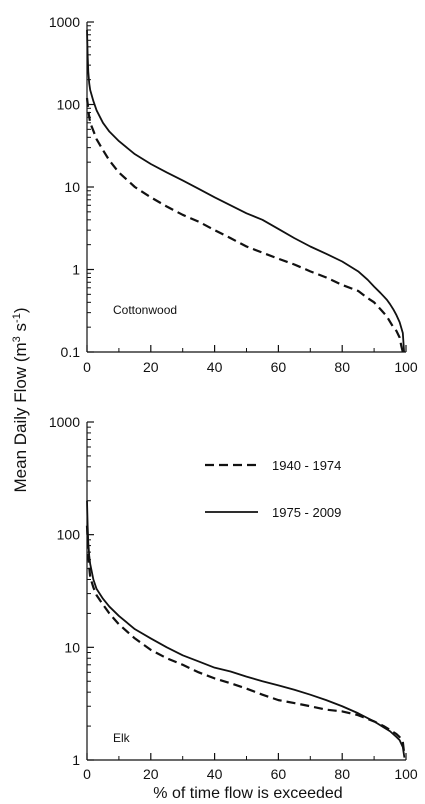  What do you see at coordinates (64, 422) in the screenshot?
I see `y-tick-label-elk: 1000` at bounding box center [64, 422].